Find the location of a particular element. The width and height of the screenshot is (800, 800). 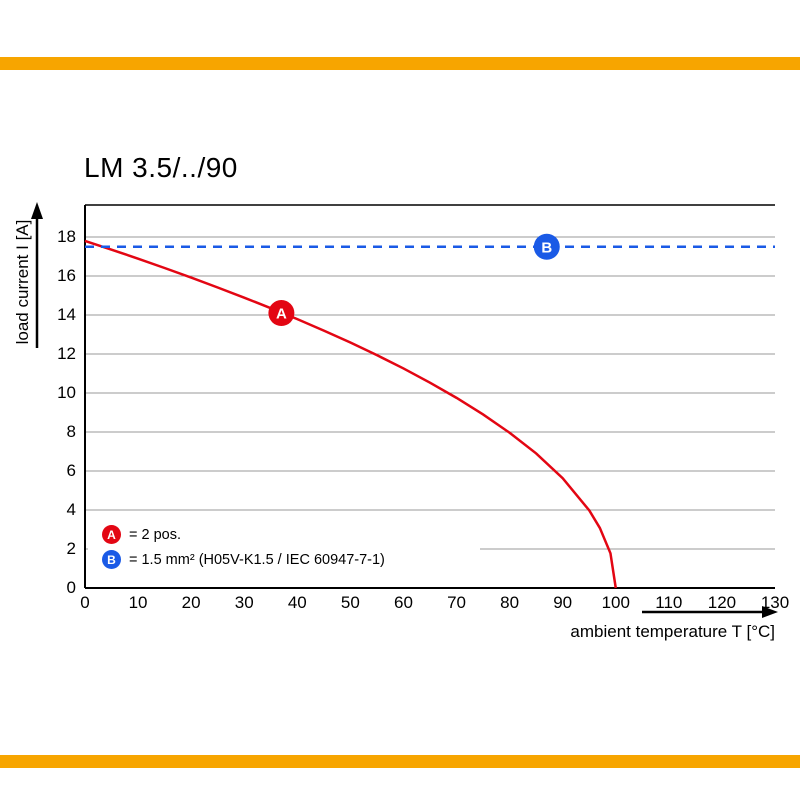

x-tick-label: 120 is located at coordinates (722, 602).